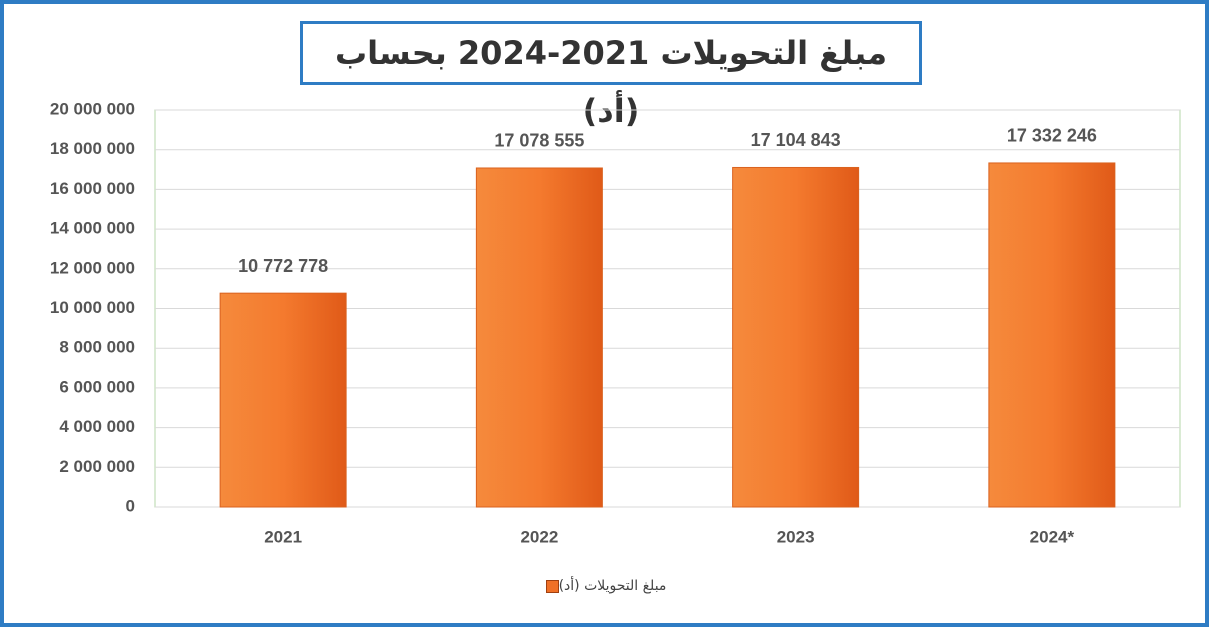 The width and height of the screenshot is (1209, 627). Describe the element at coordinates (92, 267) in the screenshot. I see `y-tick-label: 12 000 000` at that location.